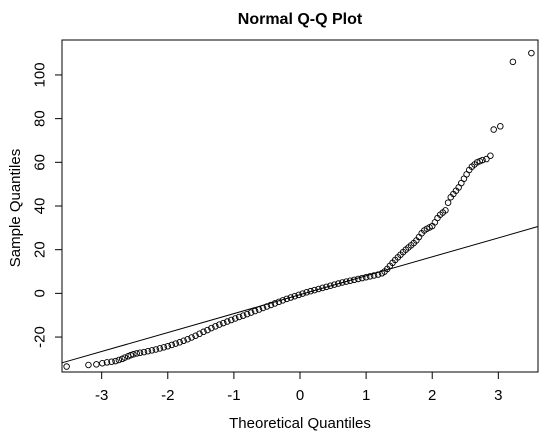 Image resolution: width=550 pixels, height=435 pixels. I want to click on y-axis-label: Sample Quantiles, so click(15, 208).